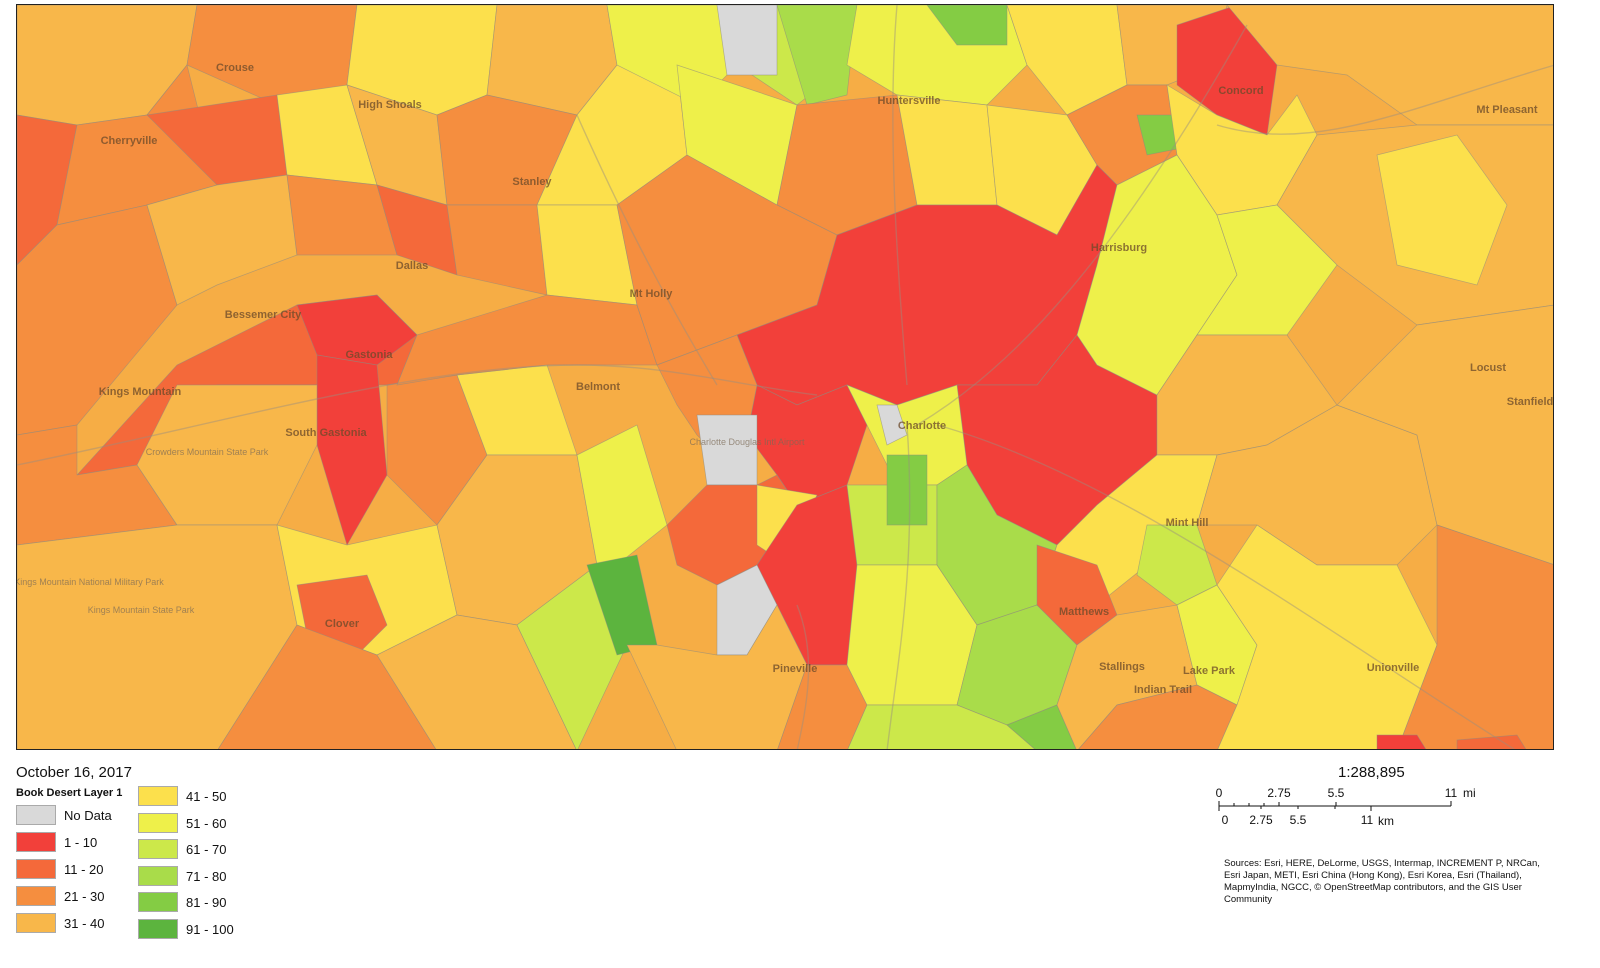  What do you see at coordinates (69, 793) in the screenshot?
I see `legend-title: Book Desert Layer 1` at bounding box center [69, 793].